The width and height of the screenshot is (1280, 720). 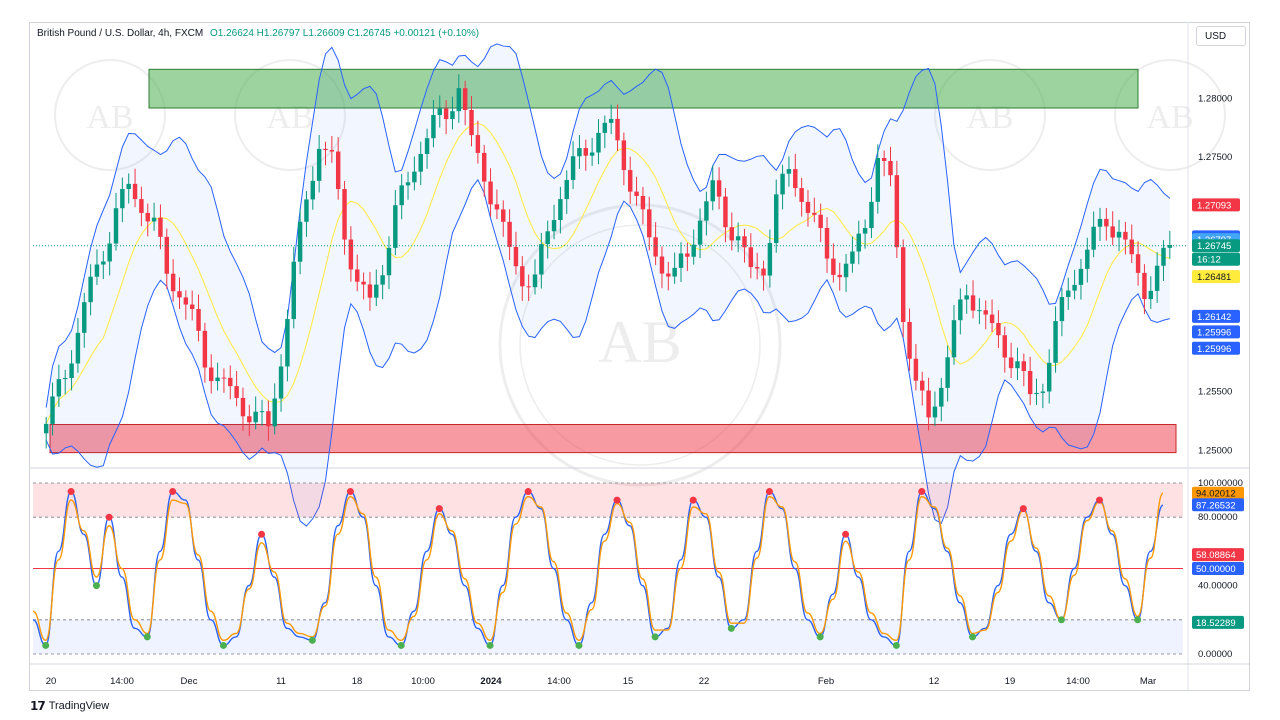 What do you see at coordinates (608, 636) in the screenshot?
I see `oversold-band` at bounding box center [608, 636].